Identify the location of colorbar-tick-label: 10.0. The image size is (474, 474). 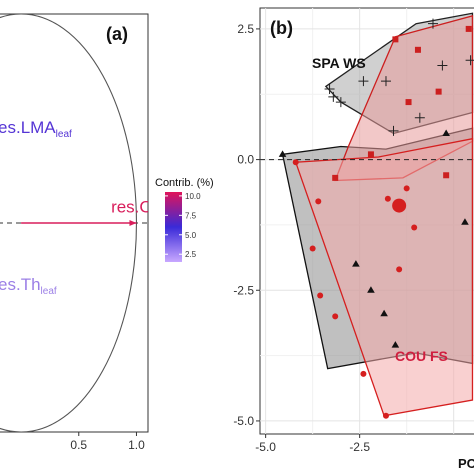
(193, 196).